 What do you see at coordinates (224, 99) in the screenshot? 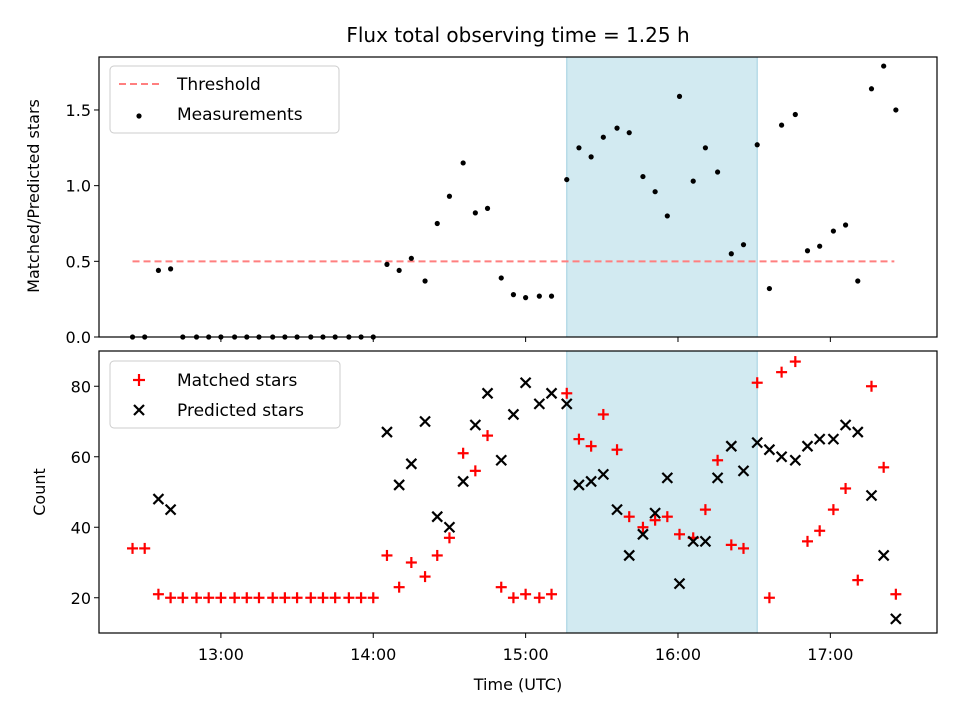
I see `top-legend-box` at bounding box center [224, 99].